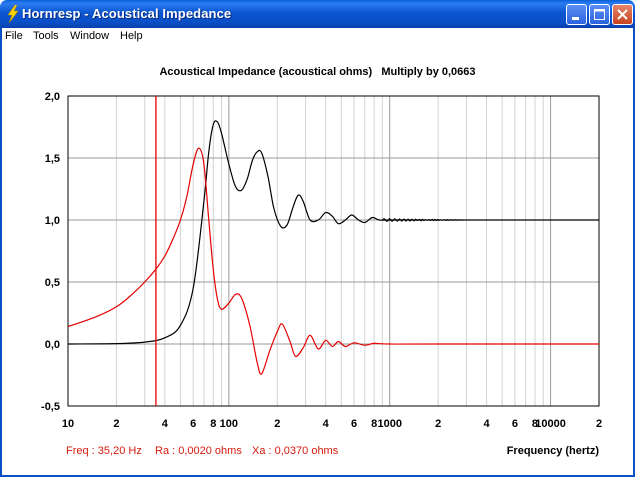 The image size is (635, 477). Describe the element at coordinates (198, 451) in the screenshot. I see `status-ra: Ra : 0,0020 ohms` at that location.